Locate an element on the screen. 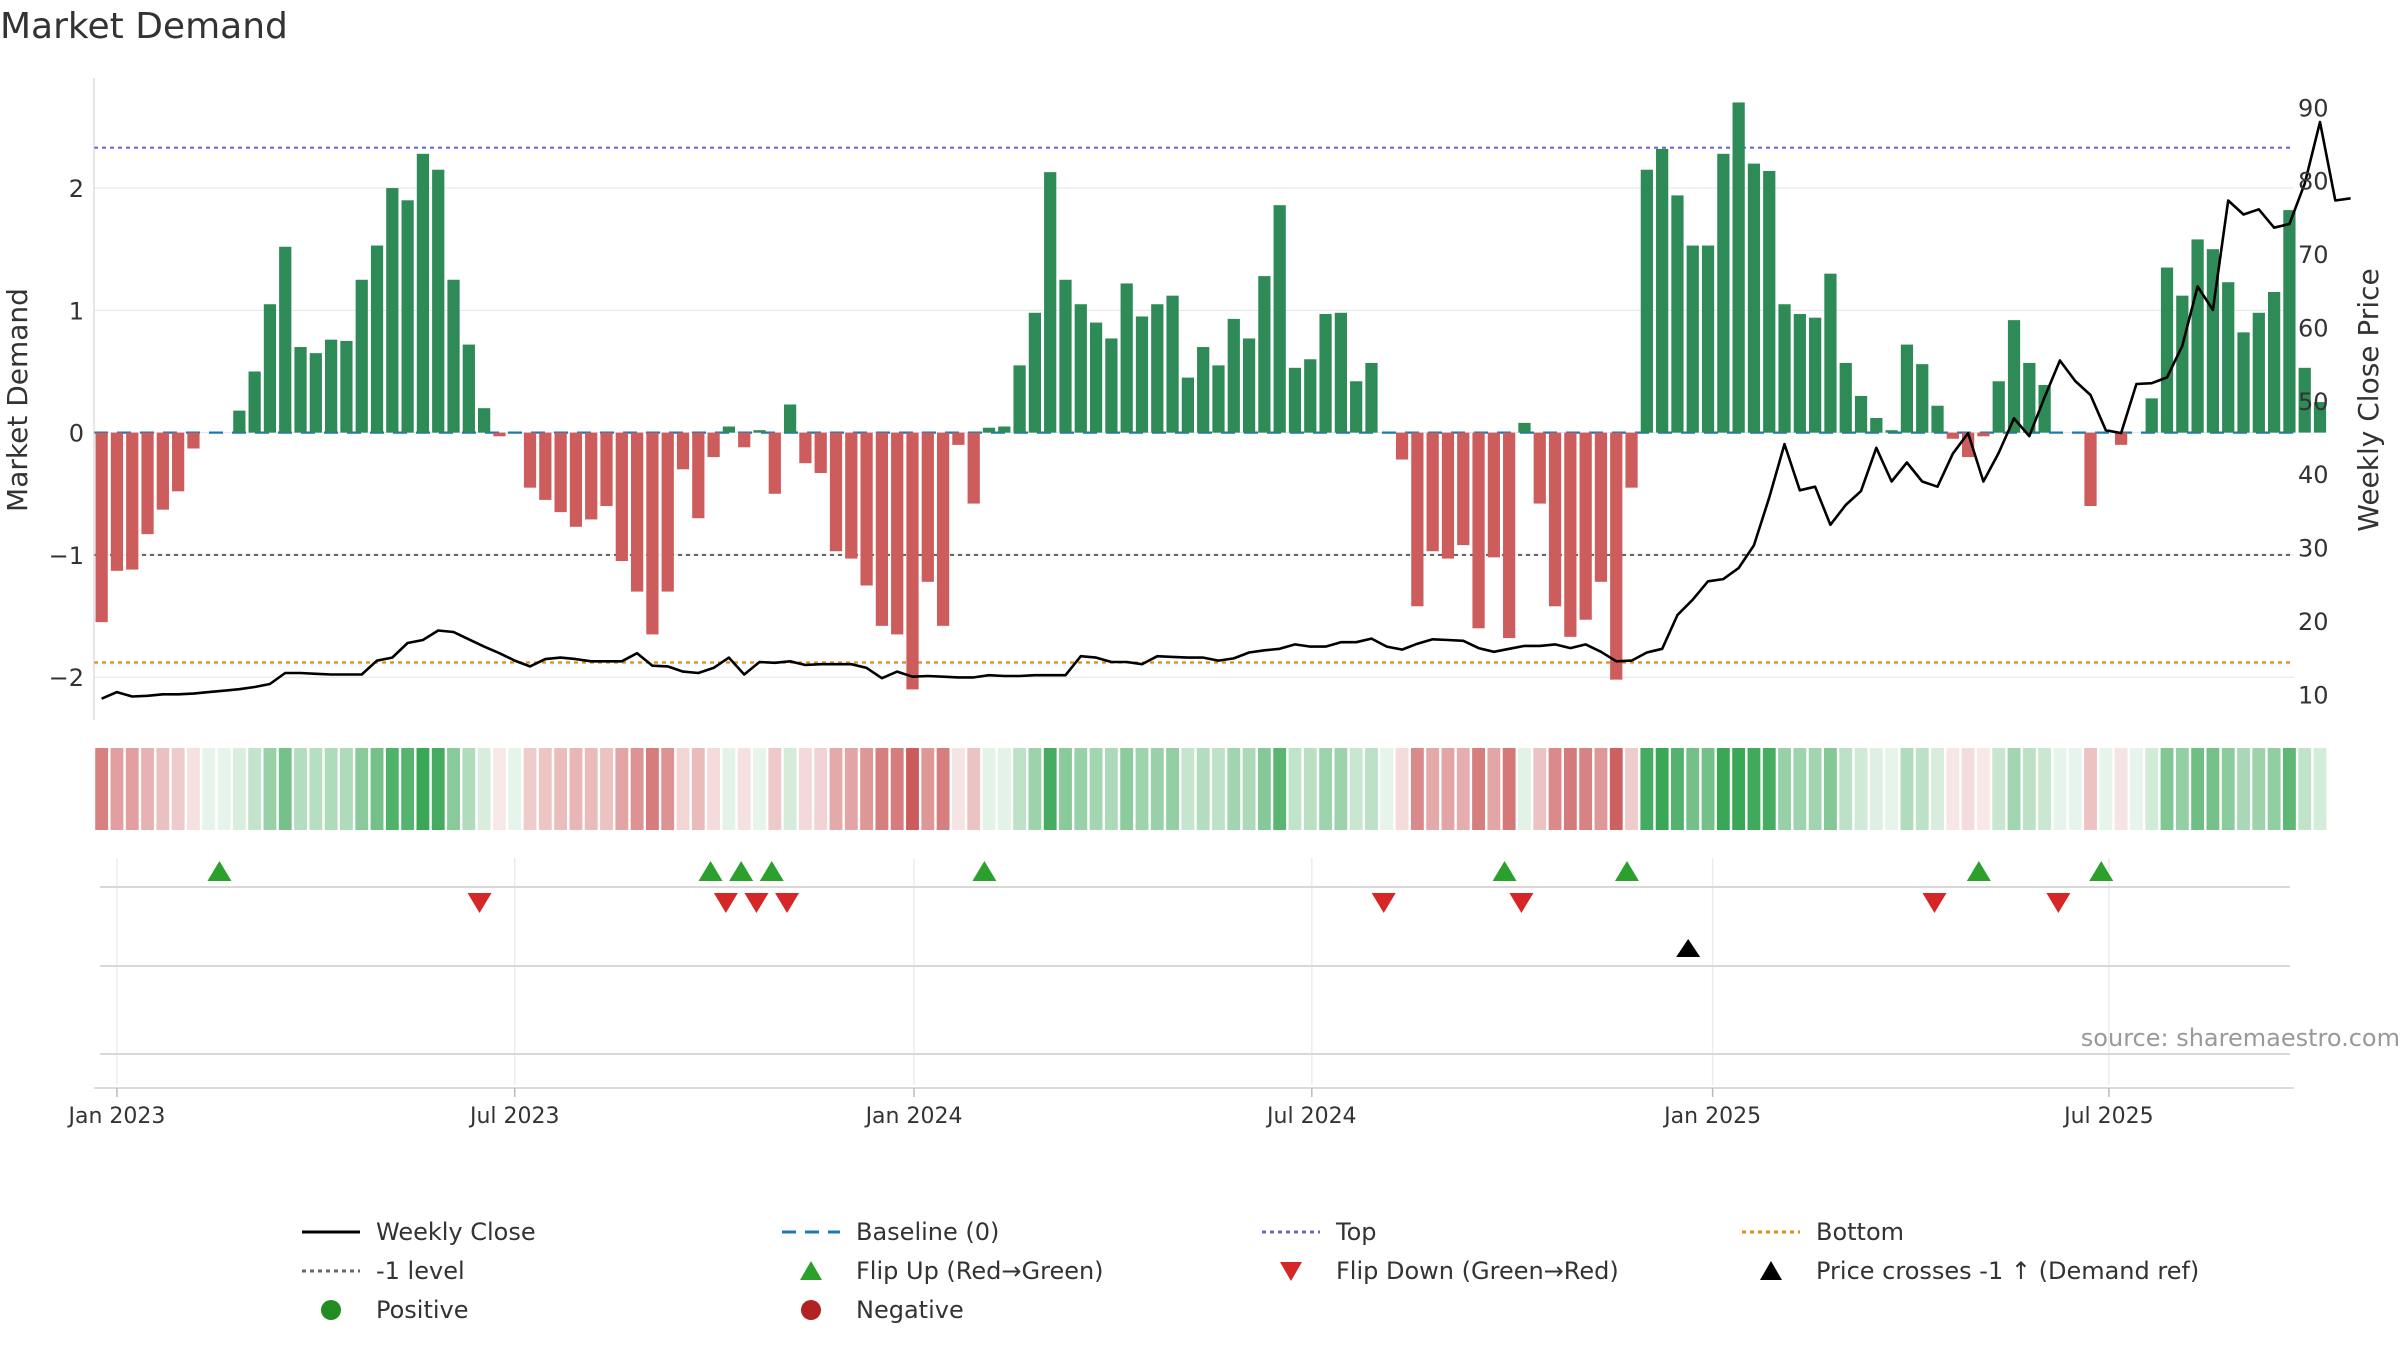  y2-tick-label: 90 is located at coordinates (2313, 108).